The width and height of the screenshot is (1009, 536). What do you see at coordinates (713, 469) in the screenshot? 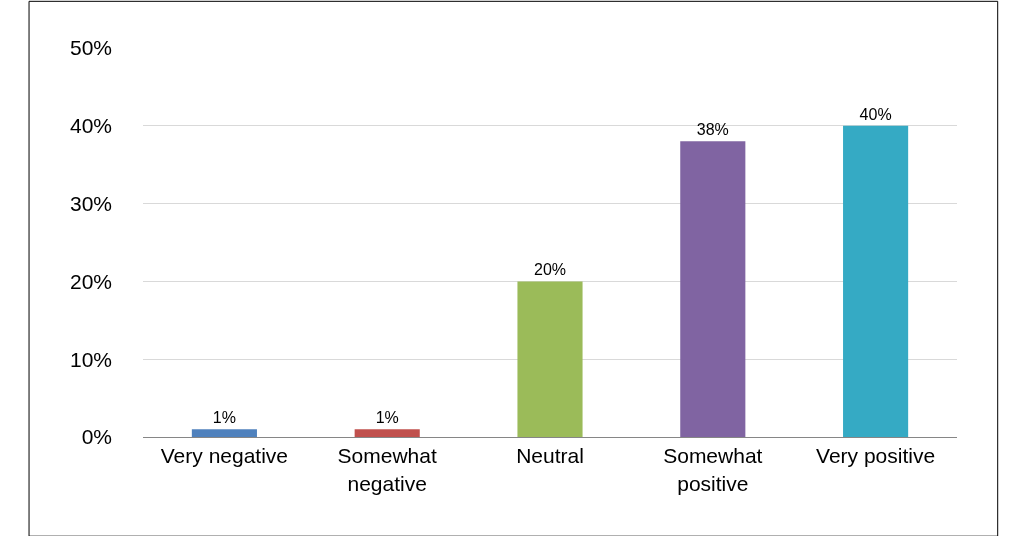
I see `x-tick-label: Somewhat positive` at bounding box center [713, 469].